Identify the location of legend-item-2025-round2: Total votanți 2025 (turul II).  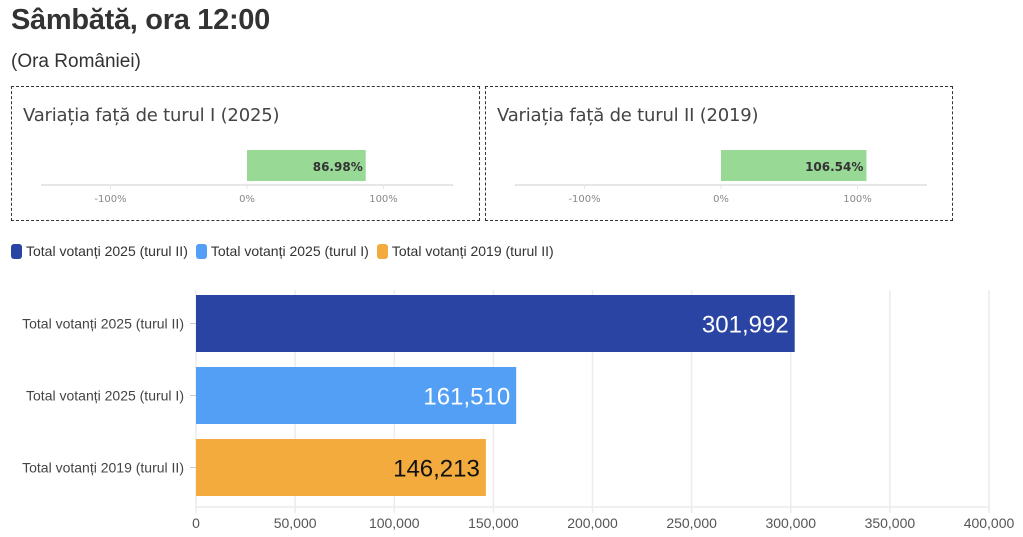
(99, 251).